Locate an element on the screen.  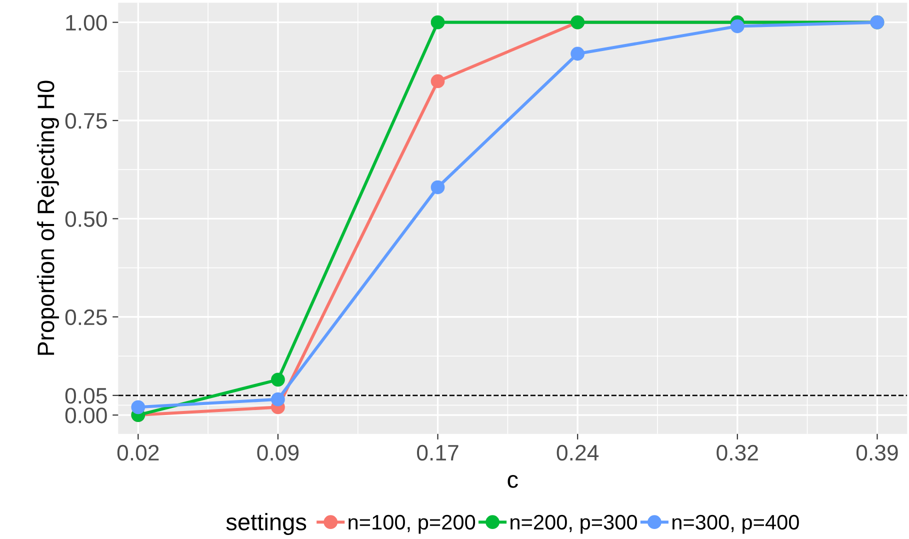
x-tick-label: 0.24 is located at coordinates (577, 452).